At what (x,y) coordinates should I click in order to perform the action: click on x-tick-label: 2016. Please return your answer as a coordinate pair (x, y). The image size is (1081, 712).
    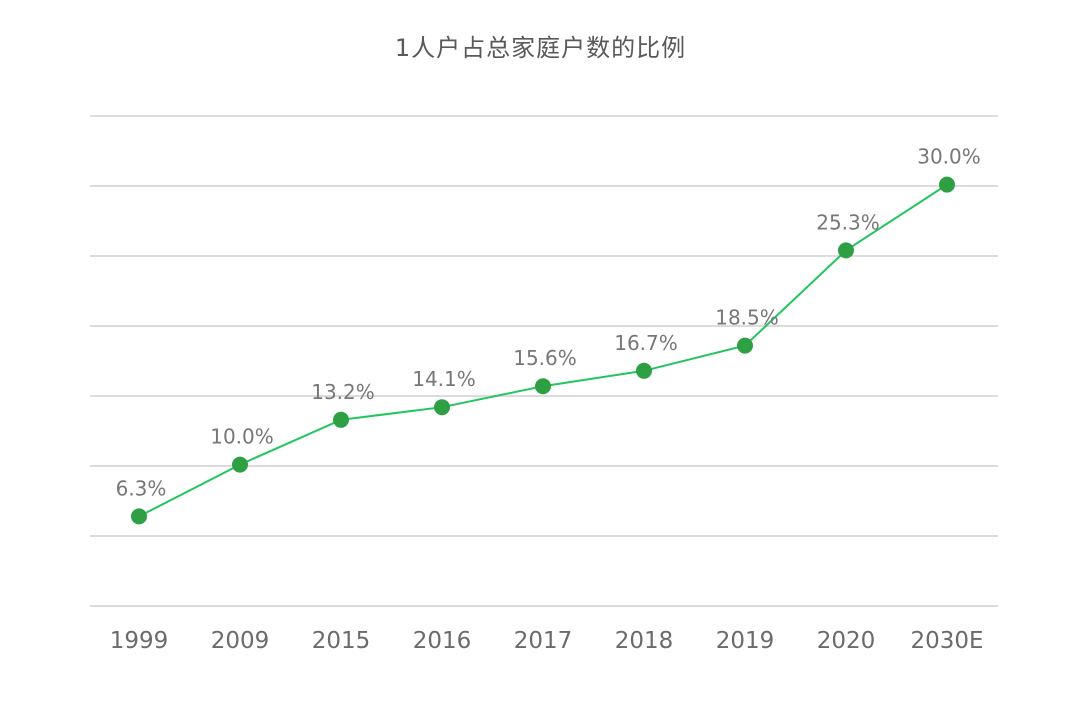
    Looking at the image, I should click on (442, 641).